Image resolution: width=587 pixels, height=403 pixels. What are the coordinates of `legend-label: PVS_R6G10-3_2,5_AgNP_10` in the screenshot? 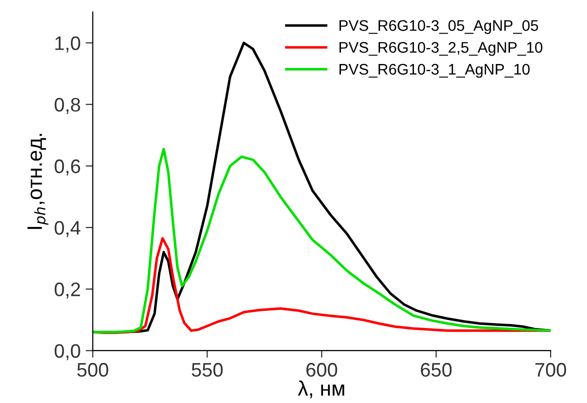 It's located at (441, 49).